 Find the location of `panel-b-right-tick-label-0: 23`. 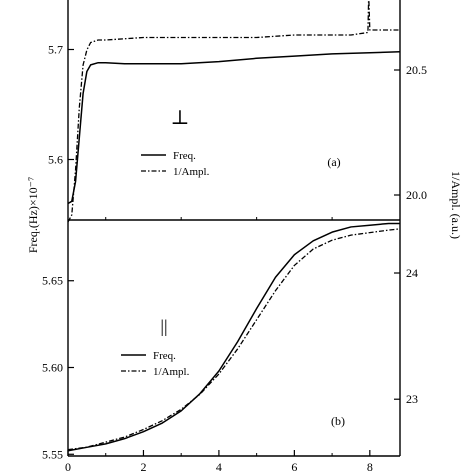

panel-b-right-tick-label-0: 23 is located at coordinates (412, 399).